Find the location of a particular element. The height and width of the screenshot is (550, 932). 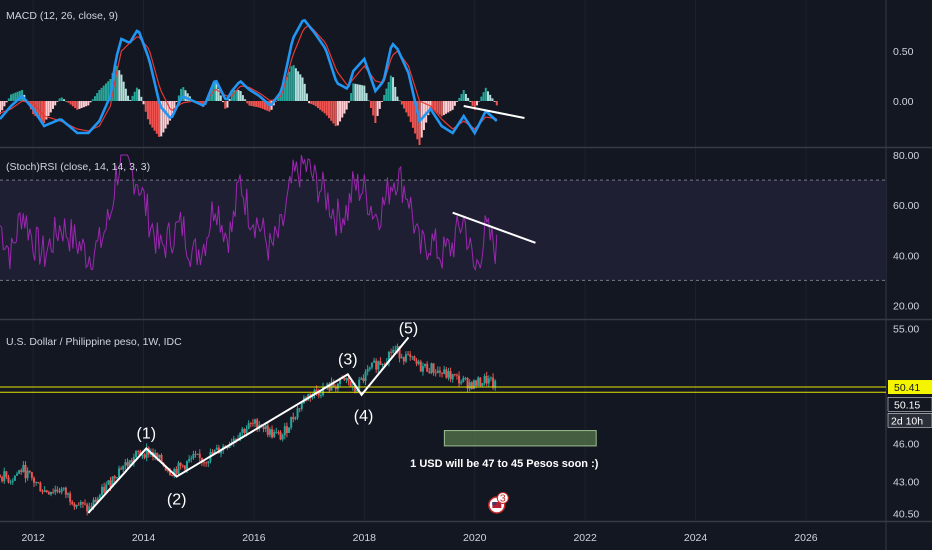

secondary-price-label: 50.15 is located at coordinates (907, 405).